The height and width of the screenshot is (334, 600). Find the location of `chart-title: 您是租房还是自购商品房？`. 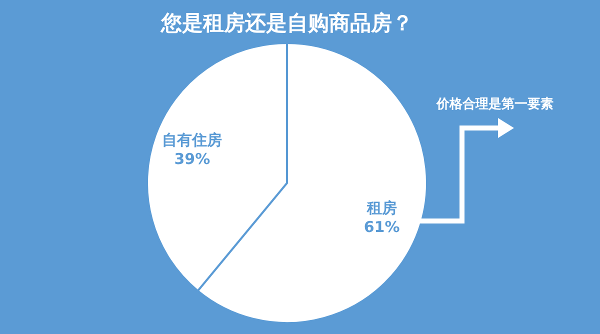

chart-title: 您是租房还是自购商品房？ is located at coordinates (286, 23).